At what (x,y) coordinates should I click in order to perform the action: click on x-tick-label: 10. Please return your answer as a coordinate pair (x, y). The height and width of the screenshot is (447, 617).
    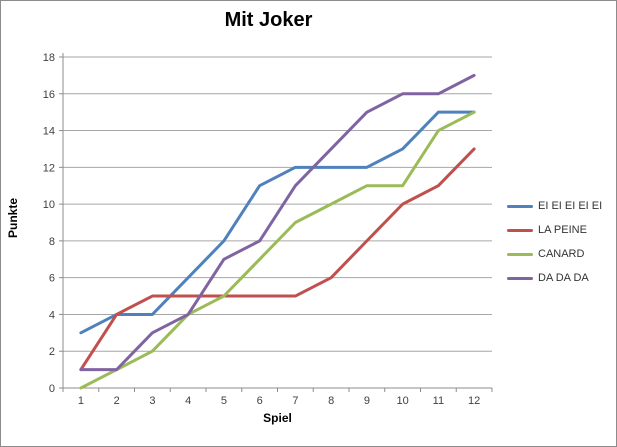
    Looking at the image, I should click on (403, 401).